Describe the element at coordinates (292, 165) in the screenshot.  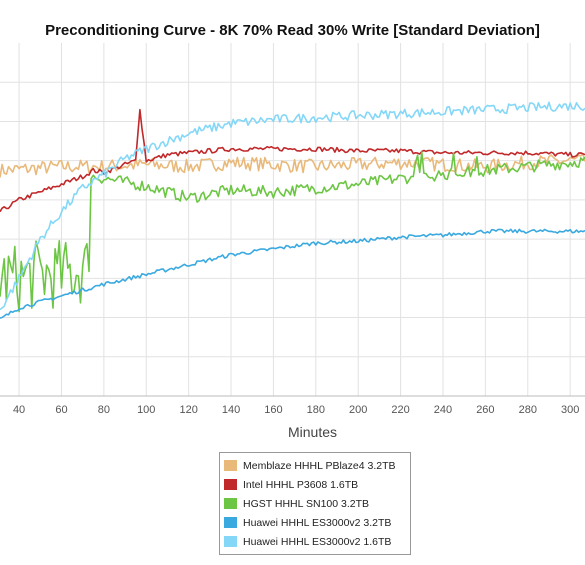
I see `series-line` at that location.